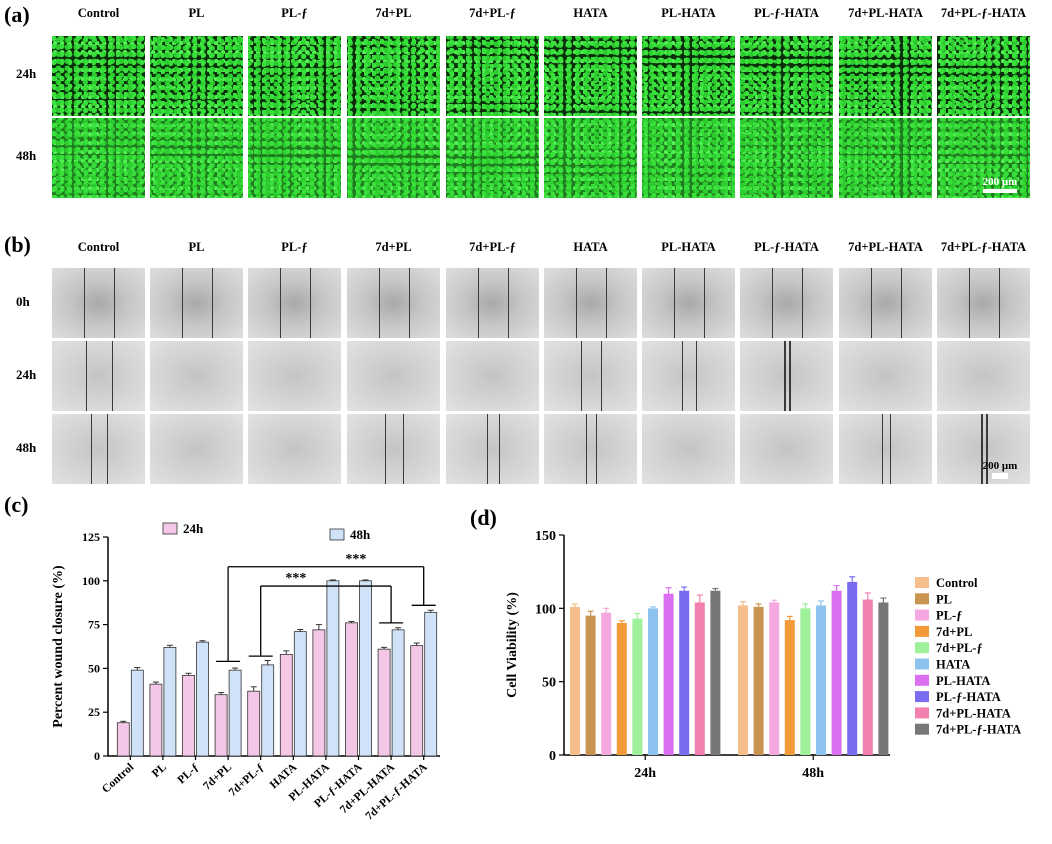 Image resolution: width=1052 pixels, height=844 pixels. I want to click on column-header-b: 7d+PL-ƒ, so click(492, 247).